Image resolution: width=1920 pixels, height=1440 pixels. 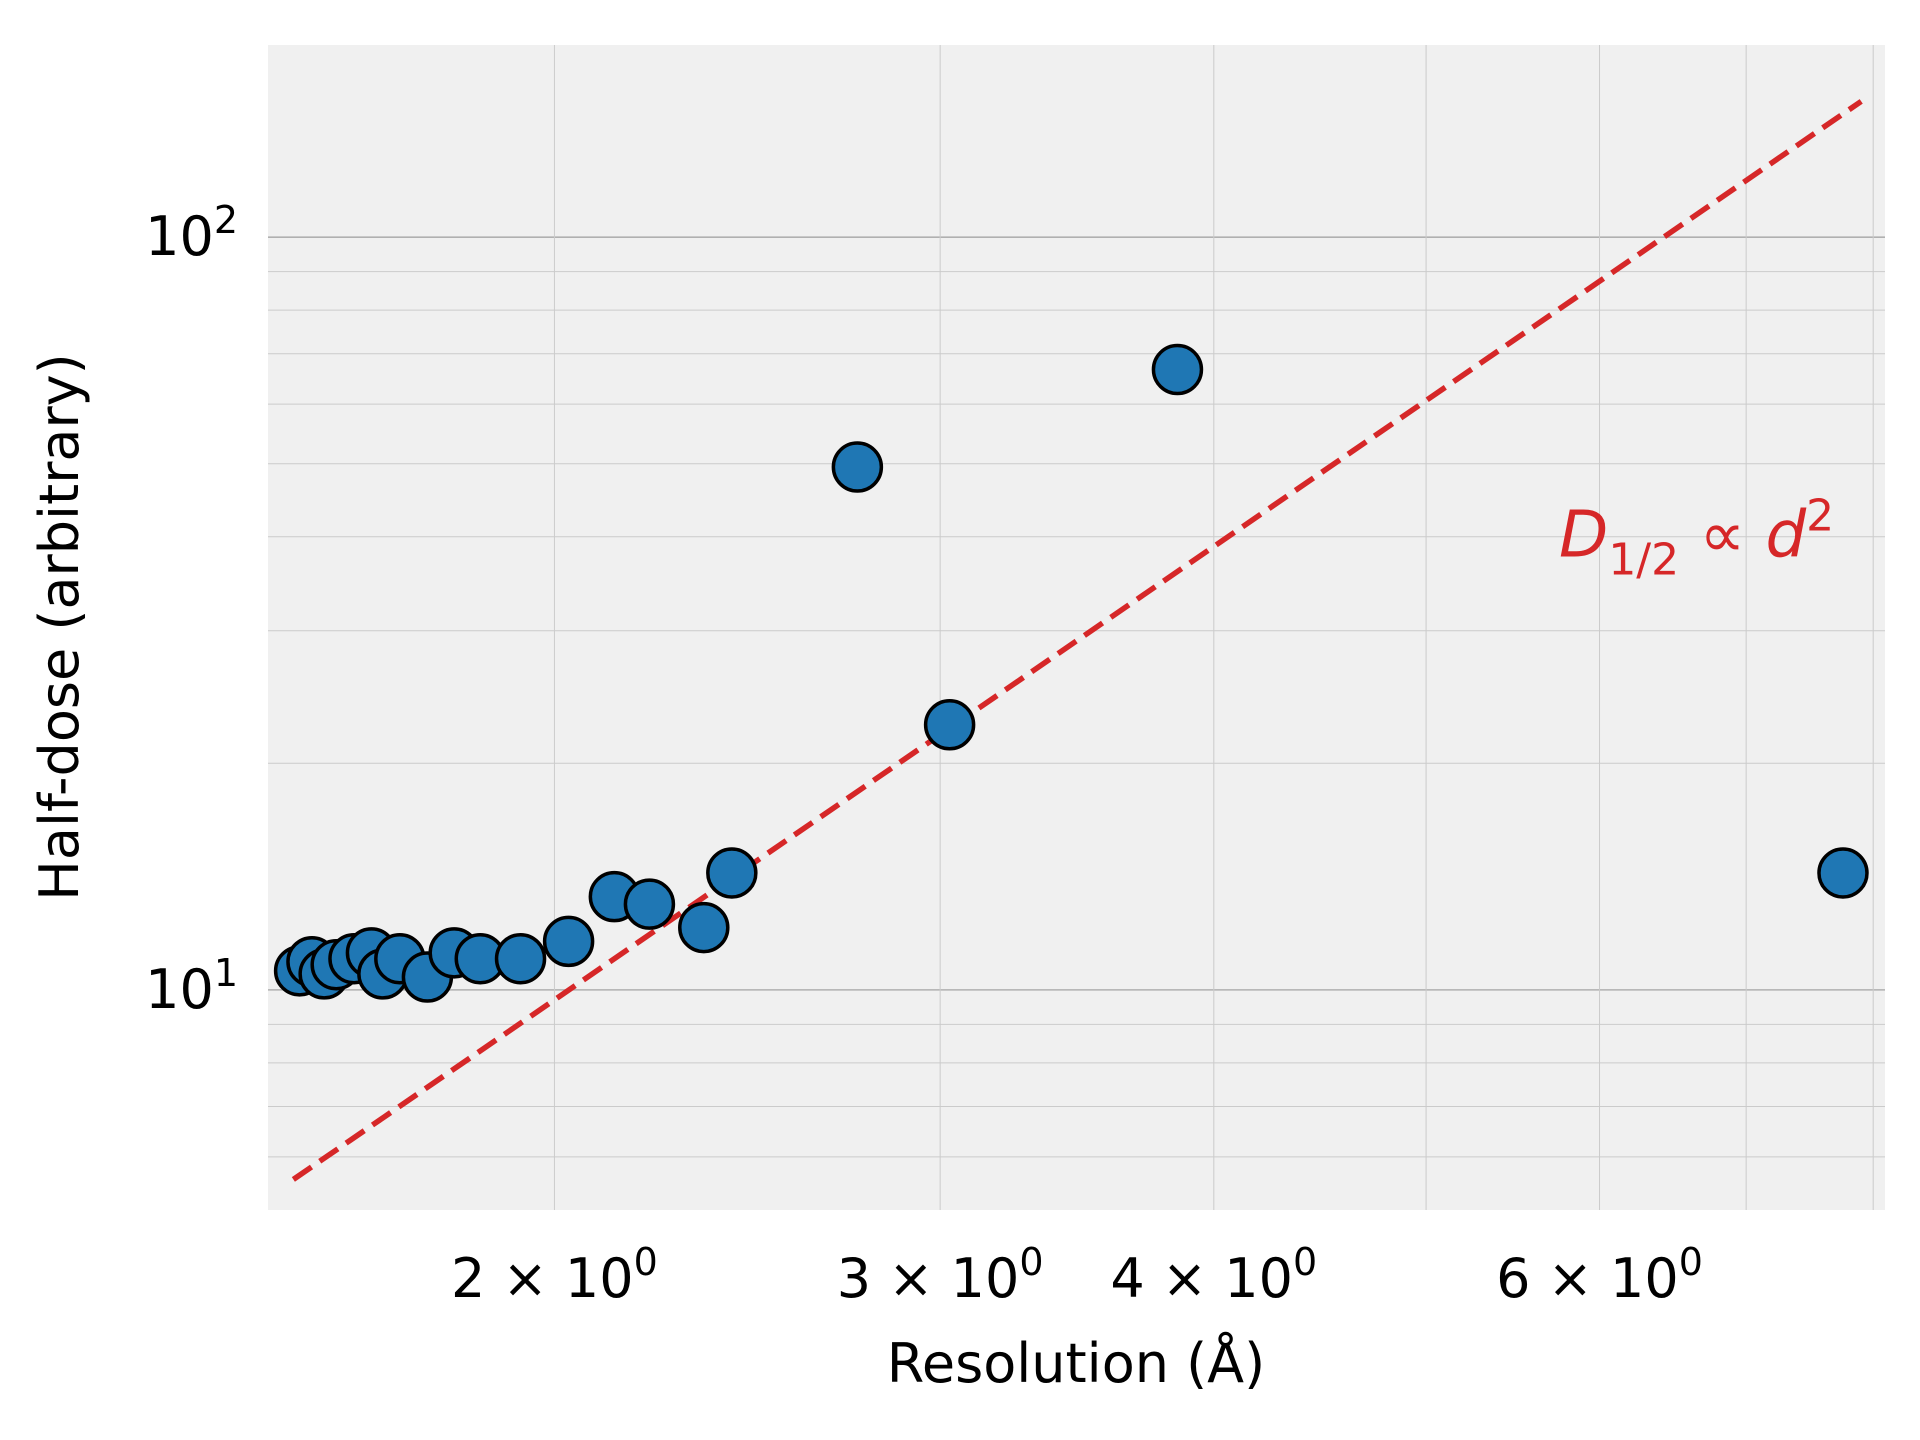 I want to click on x-tick-label: 2 × 100, so click(x=554, y=1275).